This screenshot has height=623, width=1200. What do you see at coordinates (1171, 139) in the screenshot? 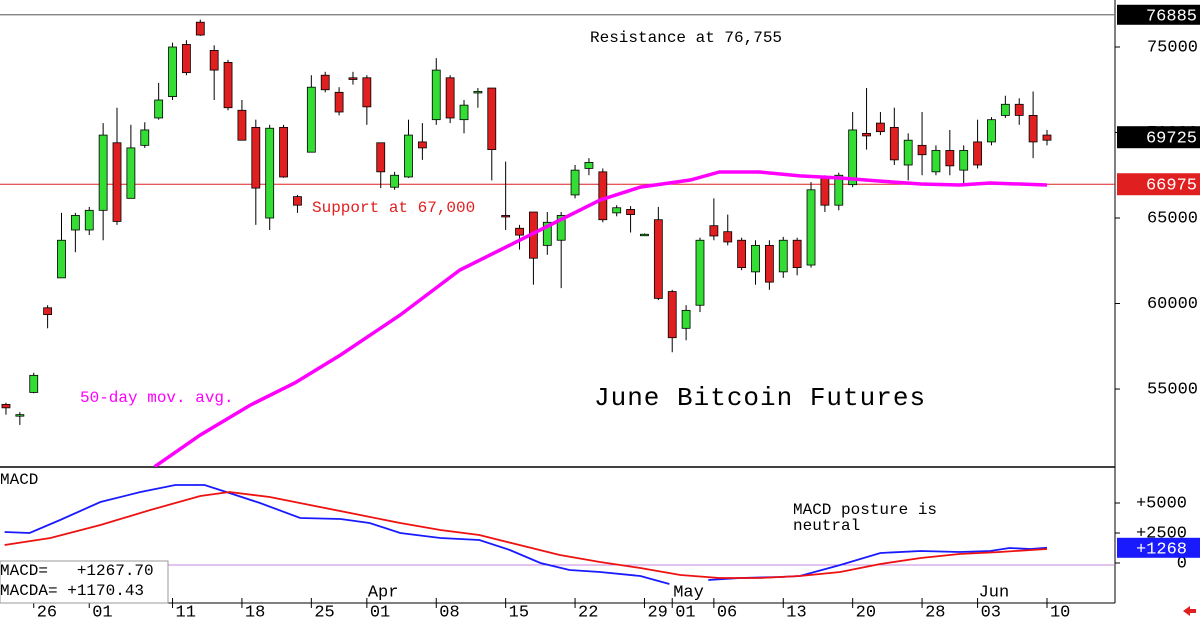
I see `last-price-value: 69725` at bounding box center [1171, 139].